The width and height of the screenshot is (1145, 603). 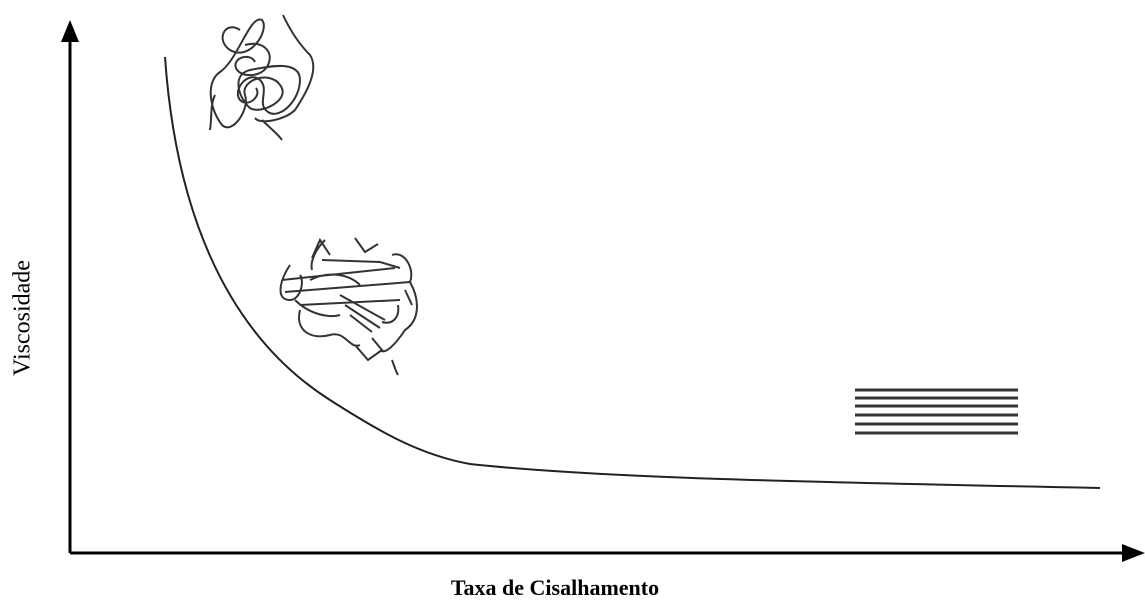 What do you see at coordinates (348, 306) in the screenshot?
I see `aligning-chains` at bounding box center [348, 306].